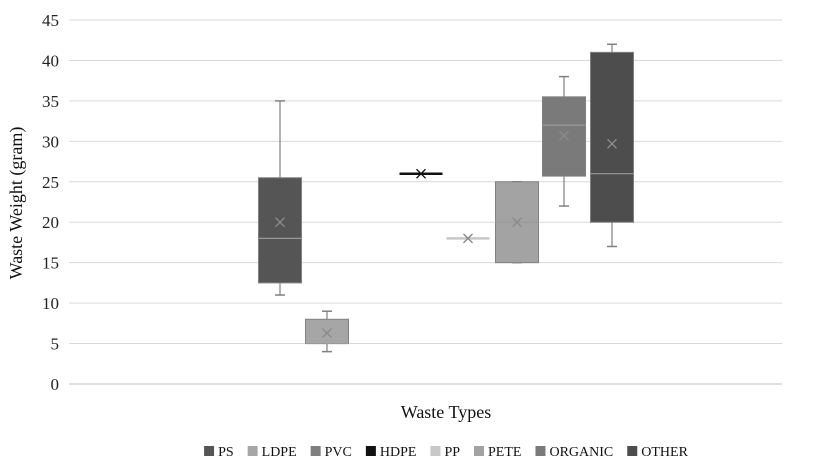 This screenshot has width=815, height=468. I want to click on box-ps, so click(280, 198).